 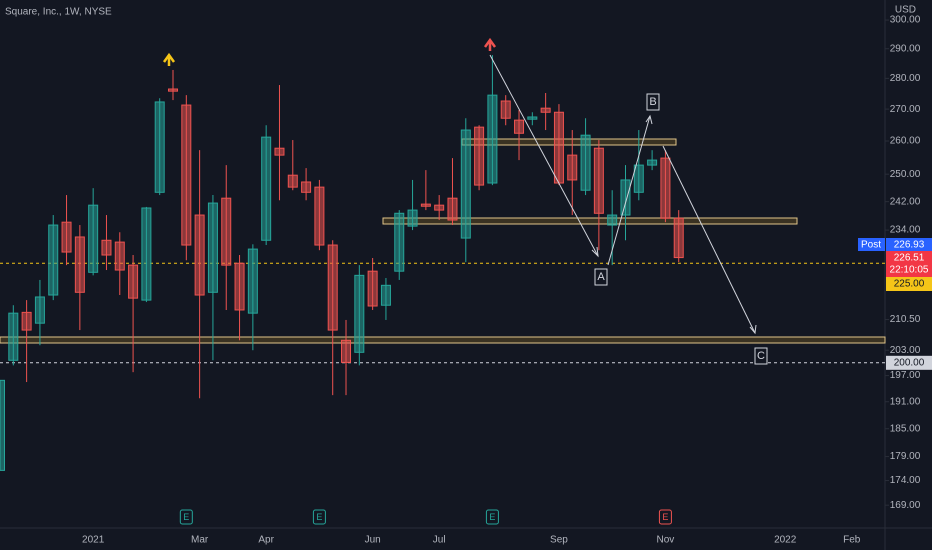 What do you see at coordinates (58, 12) in the screenshot?
I see `chart-title: Square, Inc., 1W, NYSE` at bounding box center [58, 12].